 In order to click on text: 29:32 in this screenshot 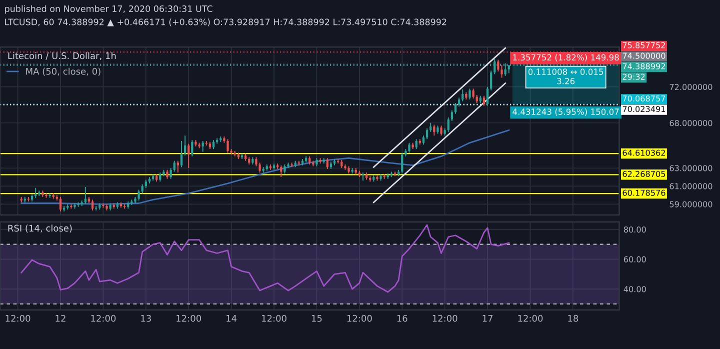, I will do `click(633, 77)`.